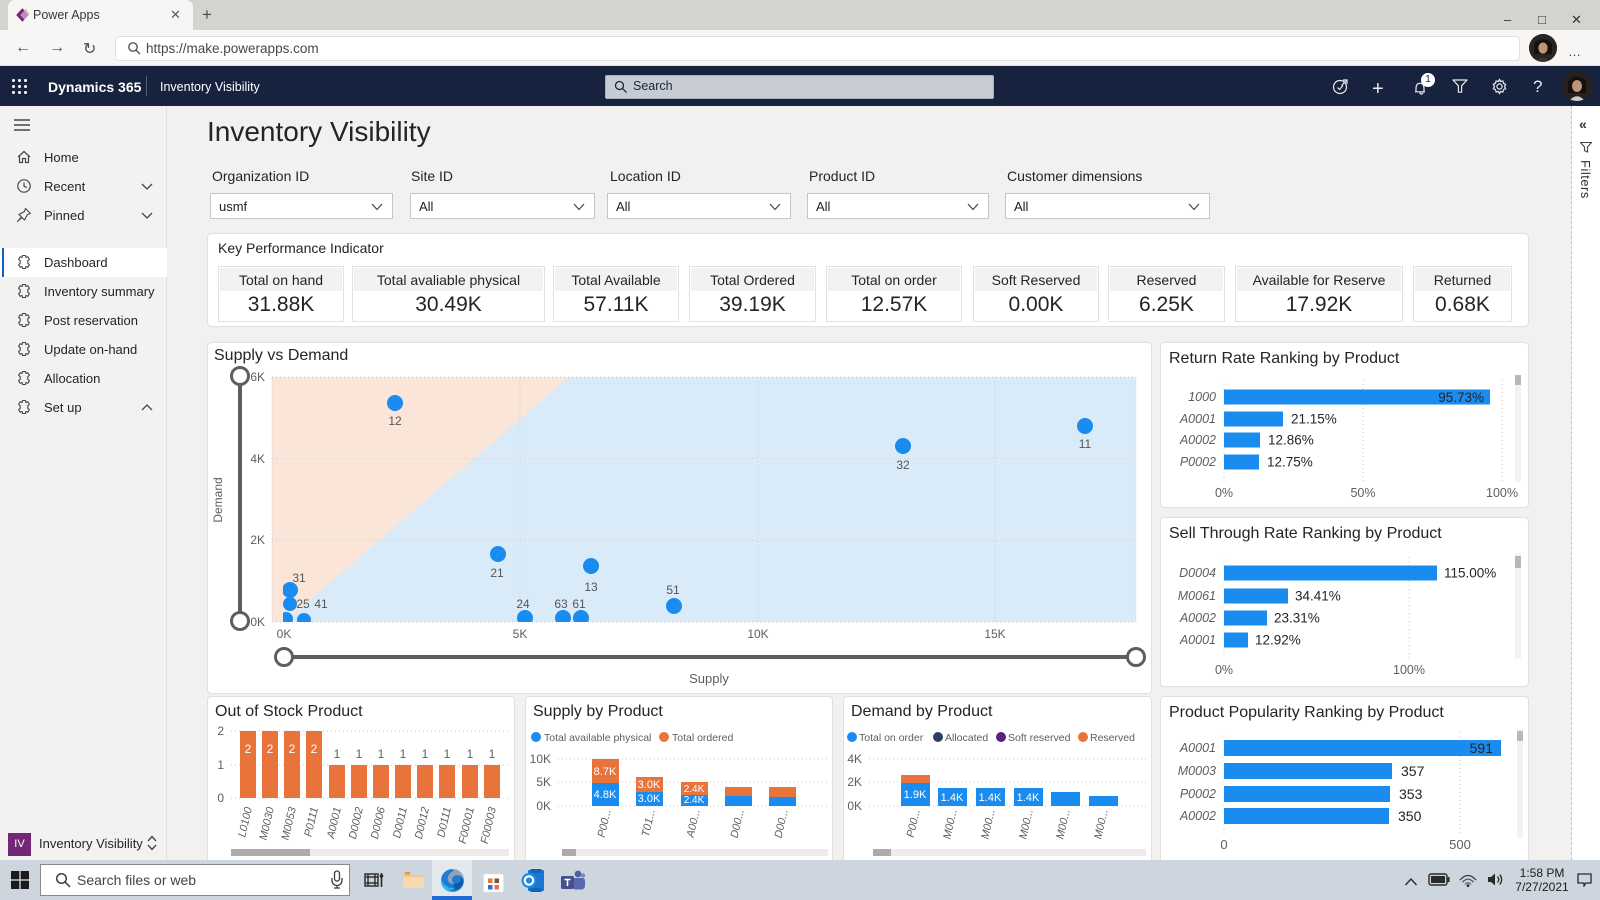 This screenshot has height=900, width=1600. Describe the element at coordinates (1278, 640) in the screenshot. I see `svg-text: 12.92%` at that location.